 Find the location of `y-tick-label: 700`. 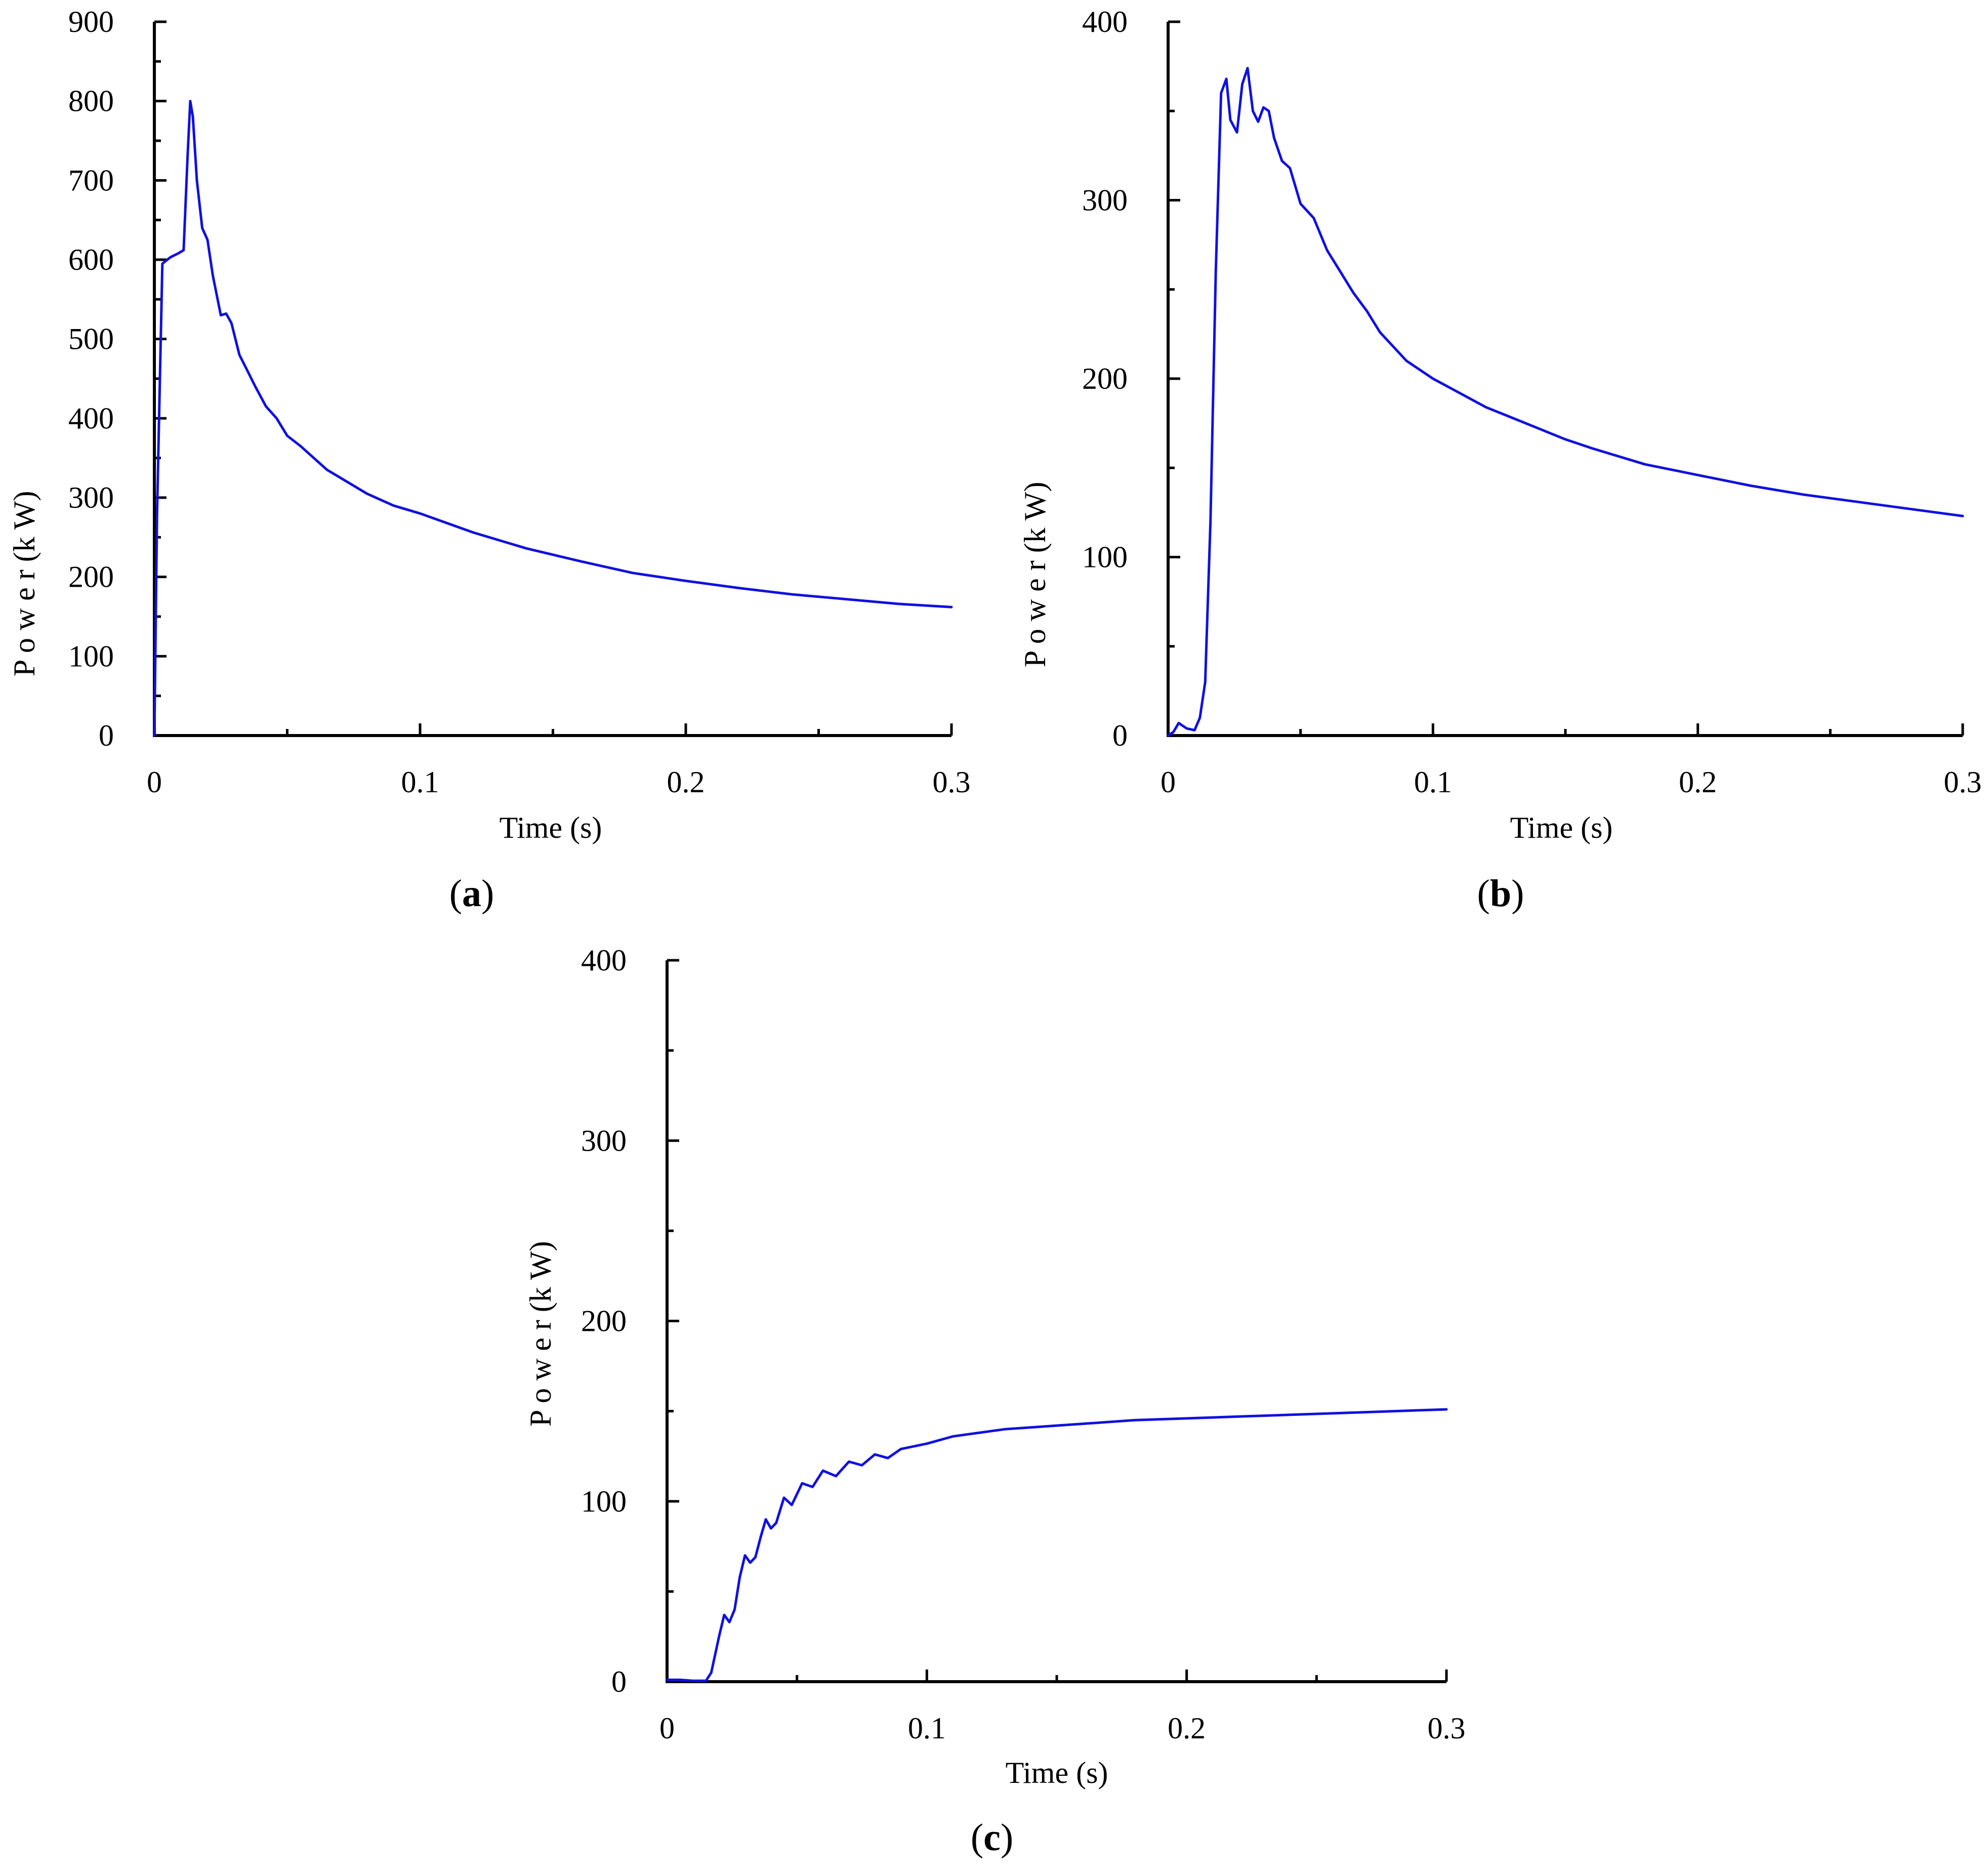

y-tick-label: 700 is located at coordinates (91, 181).